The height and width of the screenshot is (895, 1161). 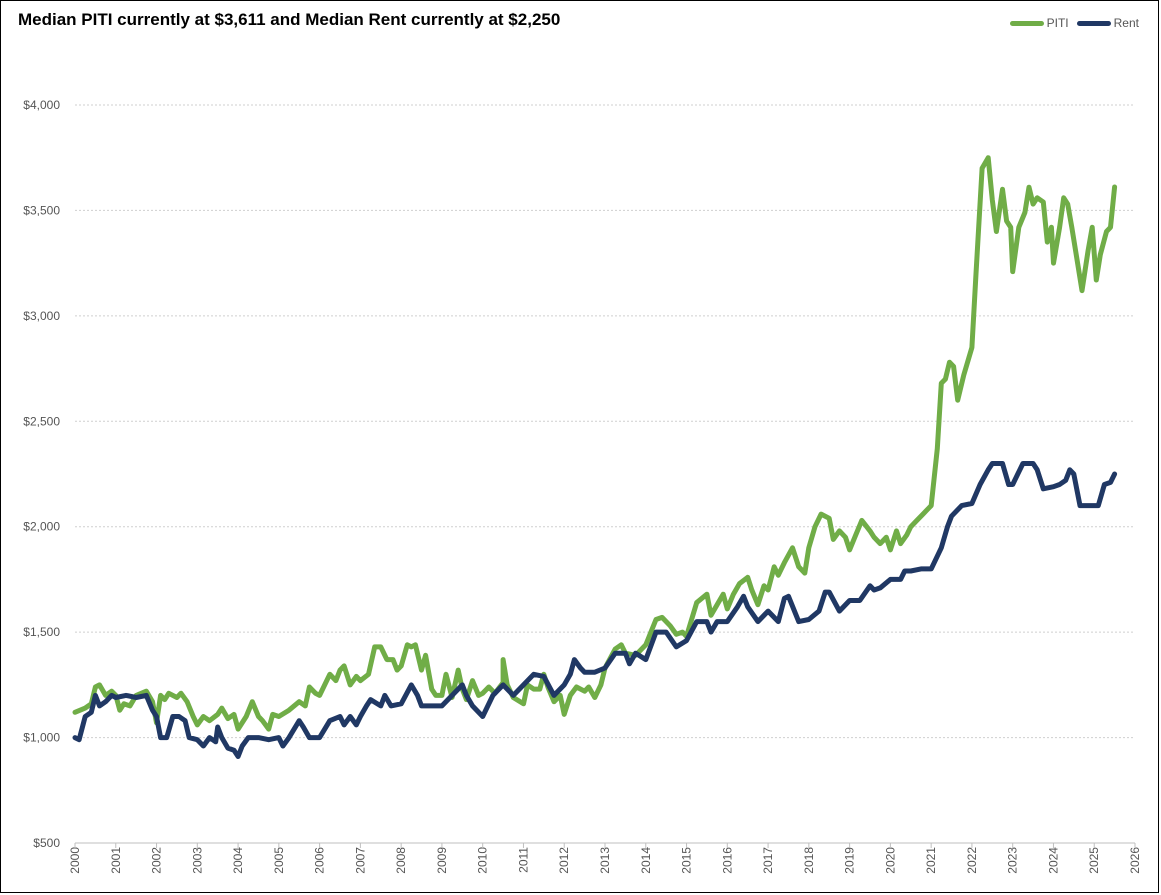 What do you see at coordinates (809, 860) in the screenshot?
I see `x-tick-label: 2018` at bounding box center [809, 860].